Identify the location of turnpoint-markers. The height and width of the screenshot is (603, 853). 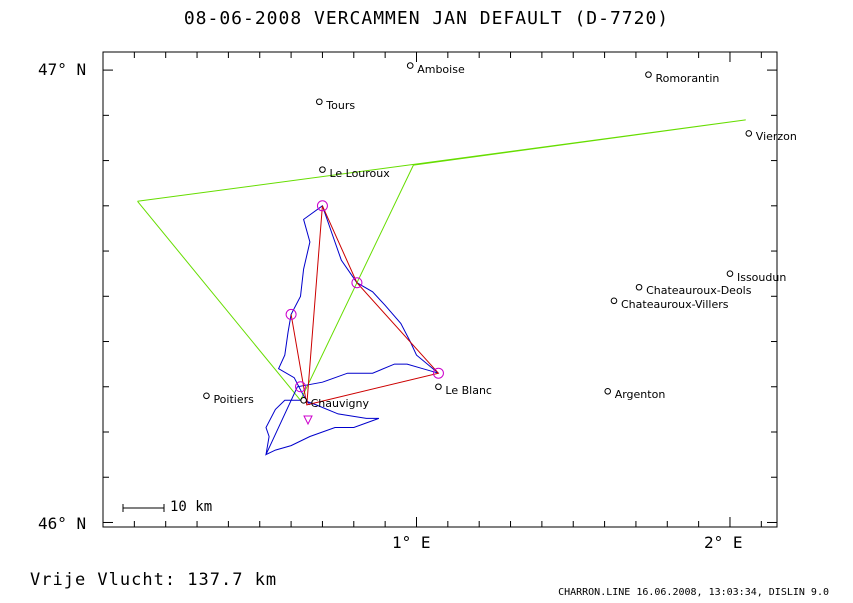
(364, 296).